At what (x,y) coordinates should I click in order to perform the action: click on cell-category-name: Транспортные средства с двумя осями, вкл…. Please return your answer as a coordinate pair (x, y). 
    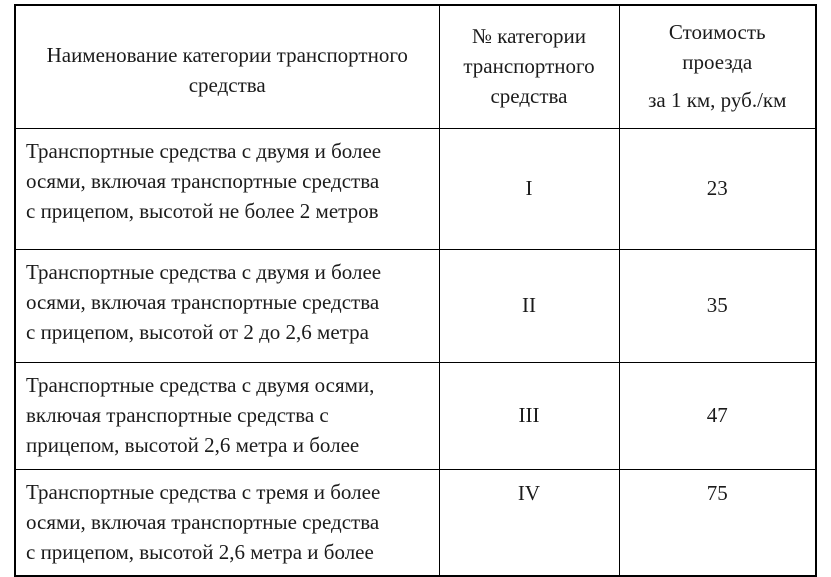
    Looking at the image, I should click on (227, 416).